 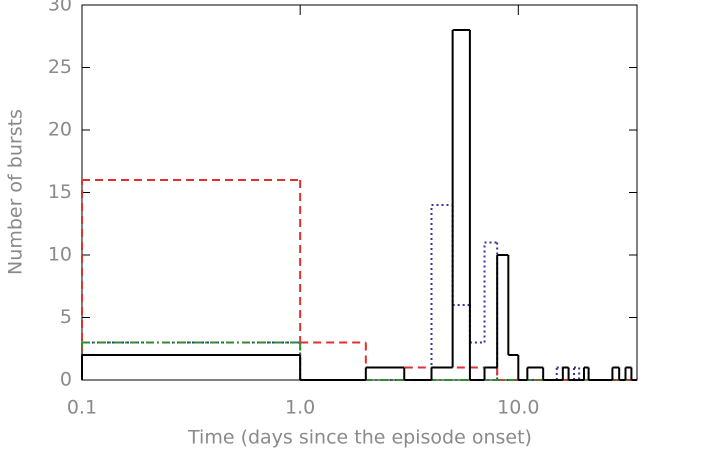 What do you see at coordinates (359, 438) in the screenshot?
I see `x-axis-title: Time (days since the episode onset)` at bounding box center [359, 438].